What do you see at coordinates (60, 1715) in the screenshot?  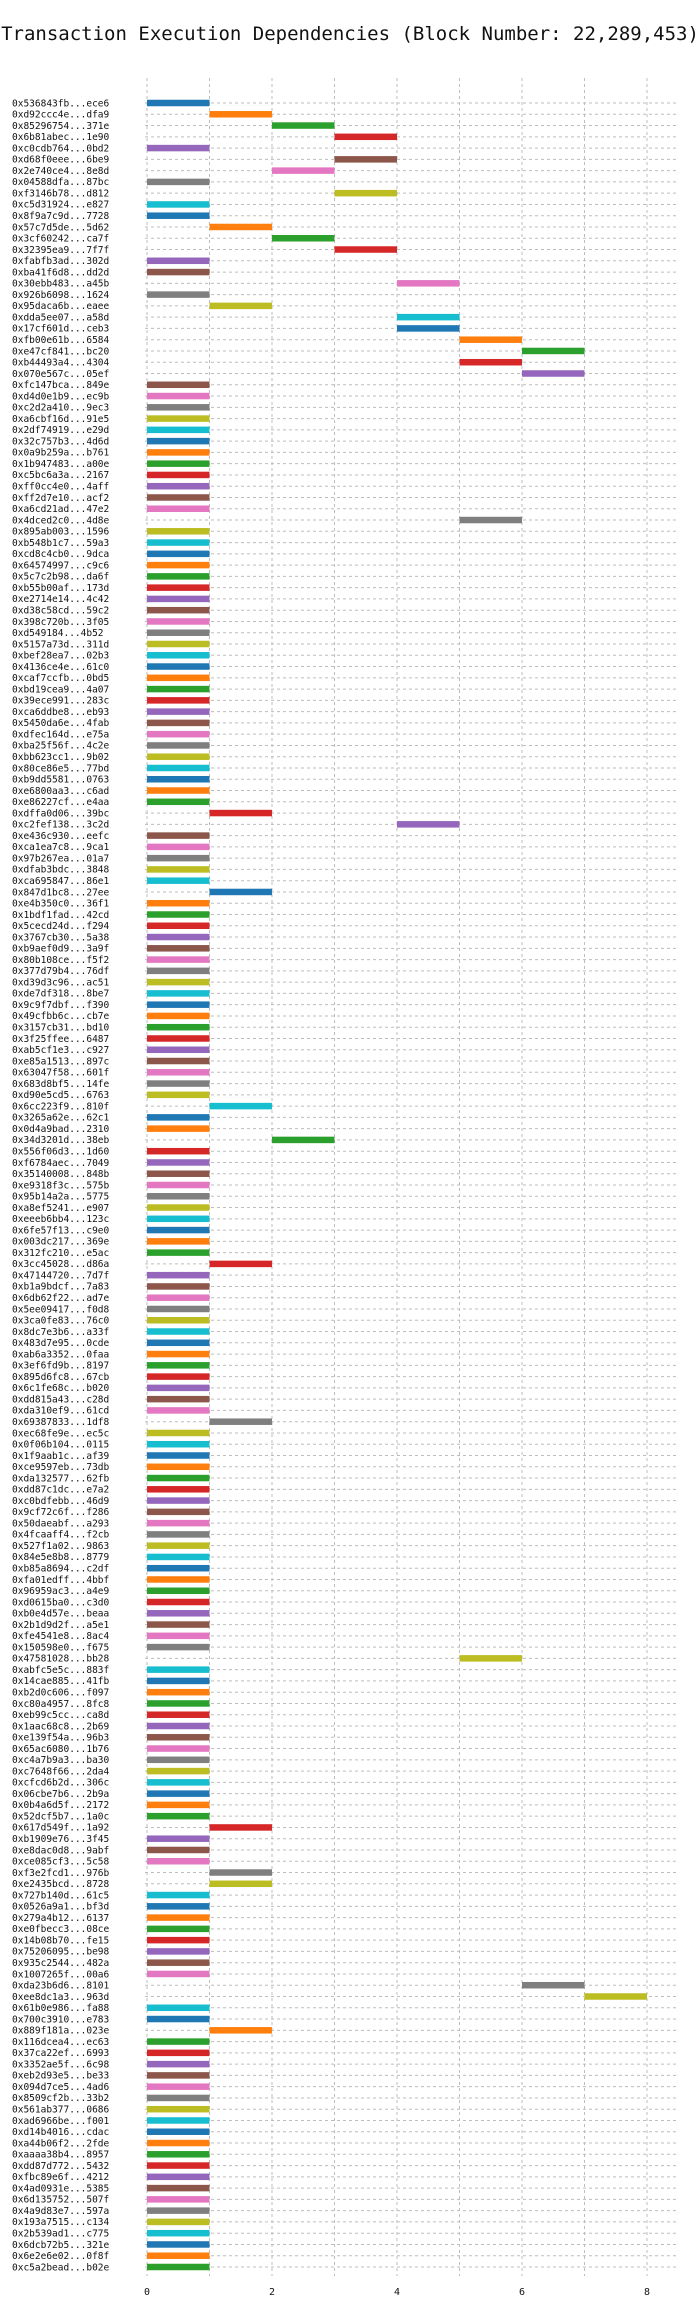 I see `transaction-label: 0xeb99c5cc...ca8d` at bounding box center [60, 1715].